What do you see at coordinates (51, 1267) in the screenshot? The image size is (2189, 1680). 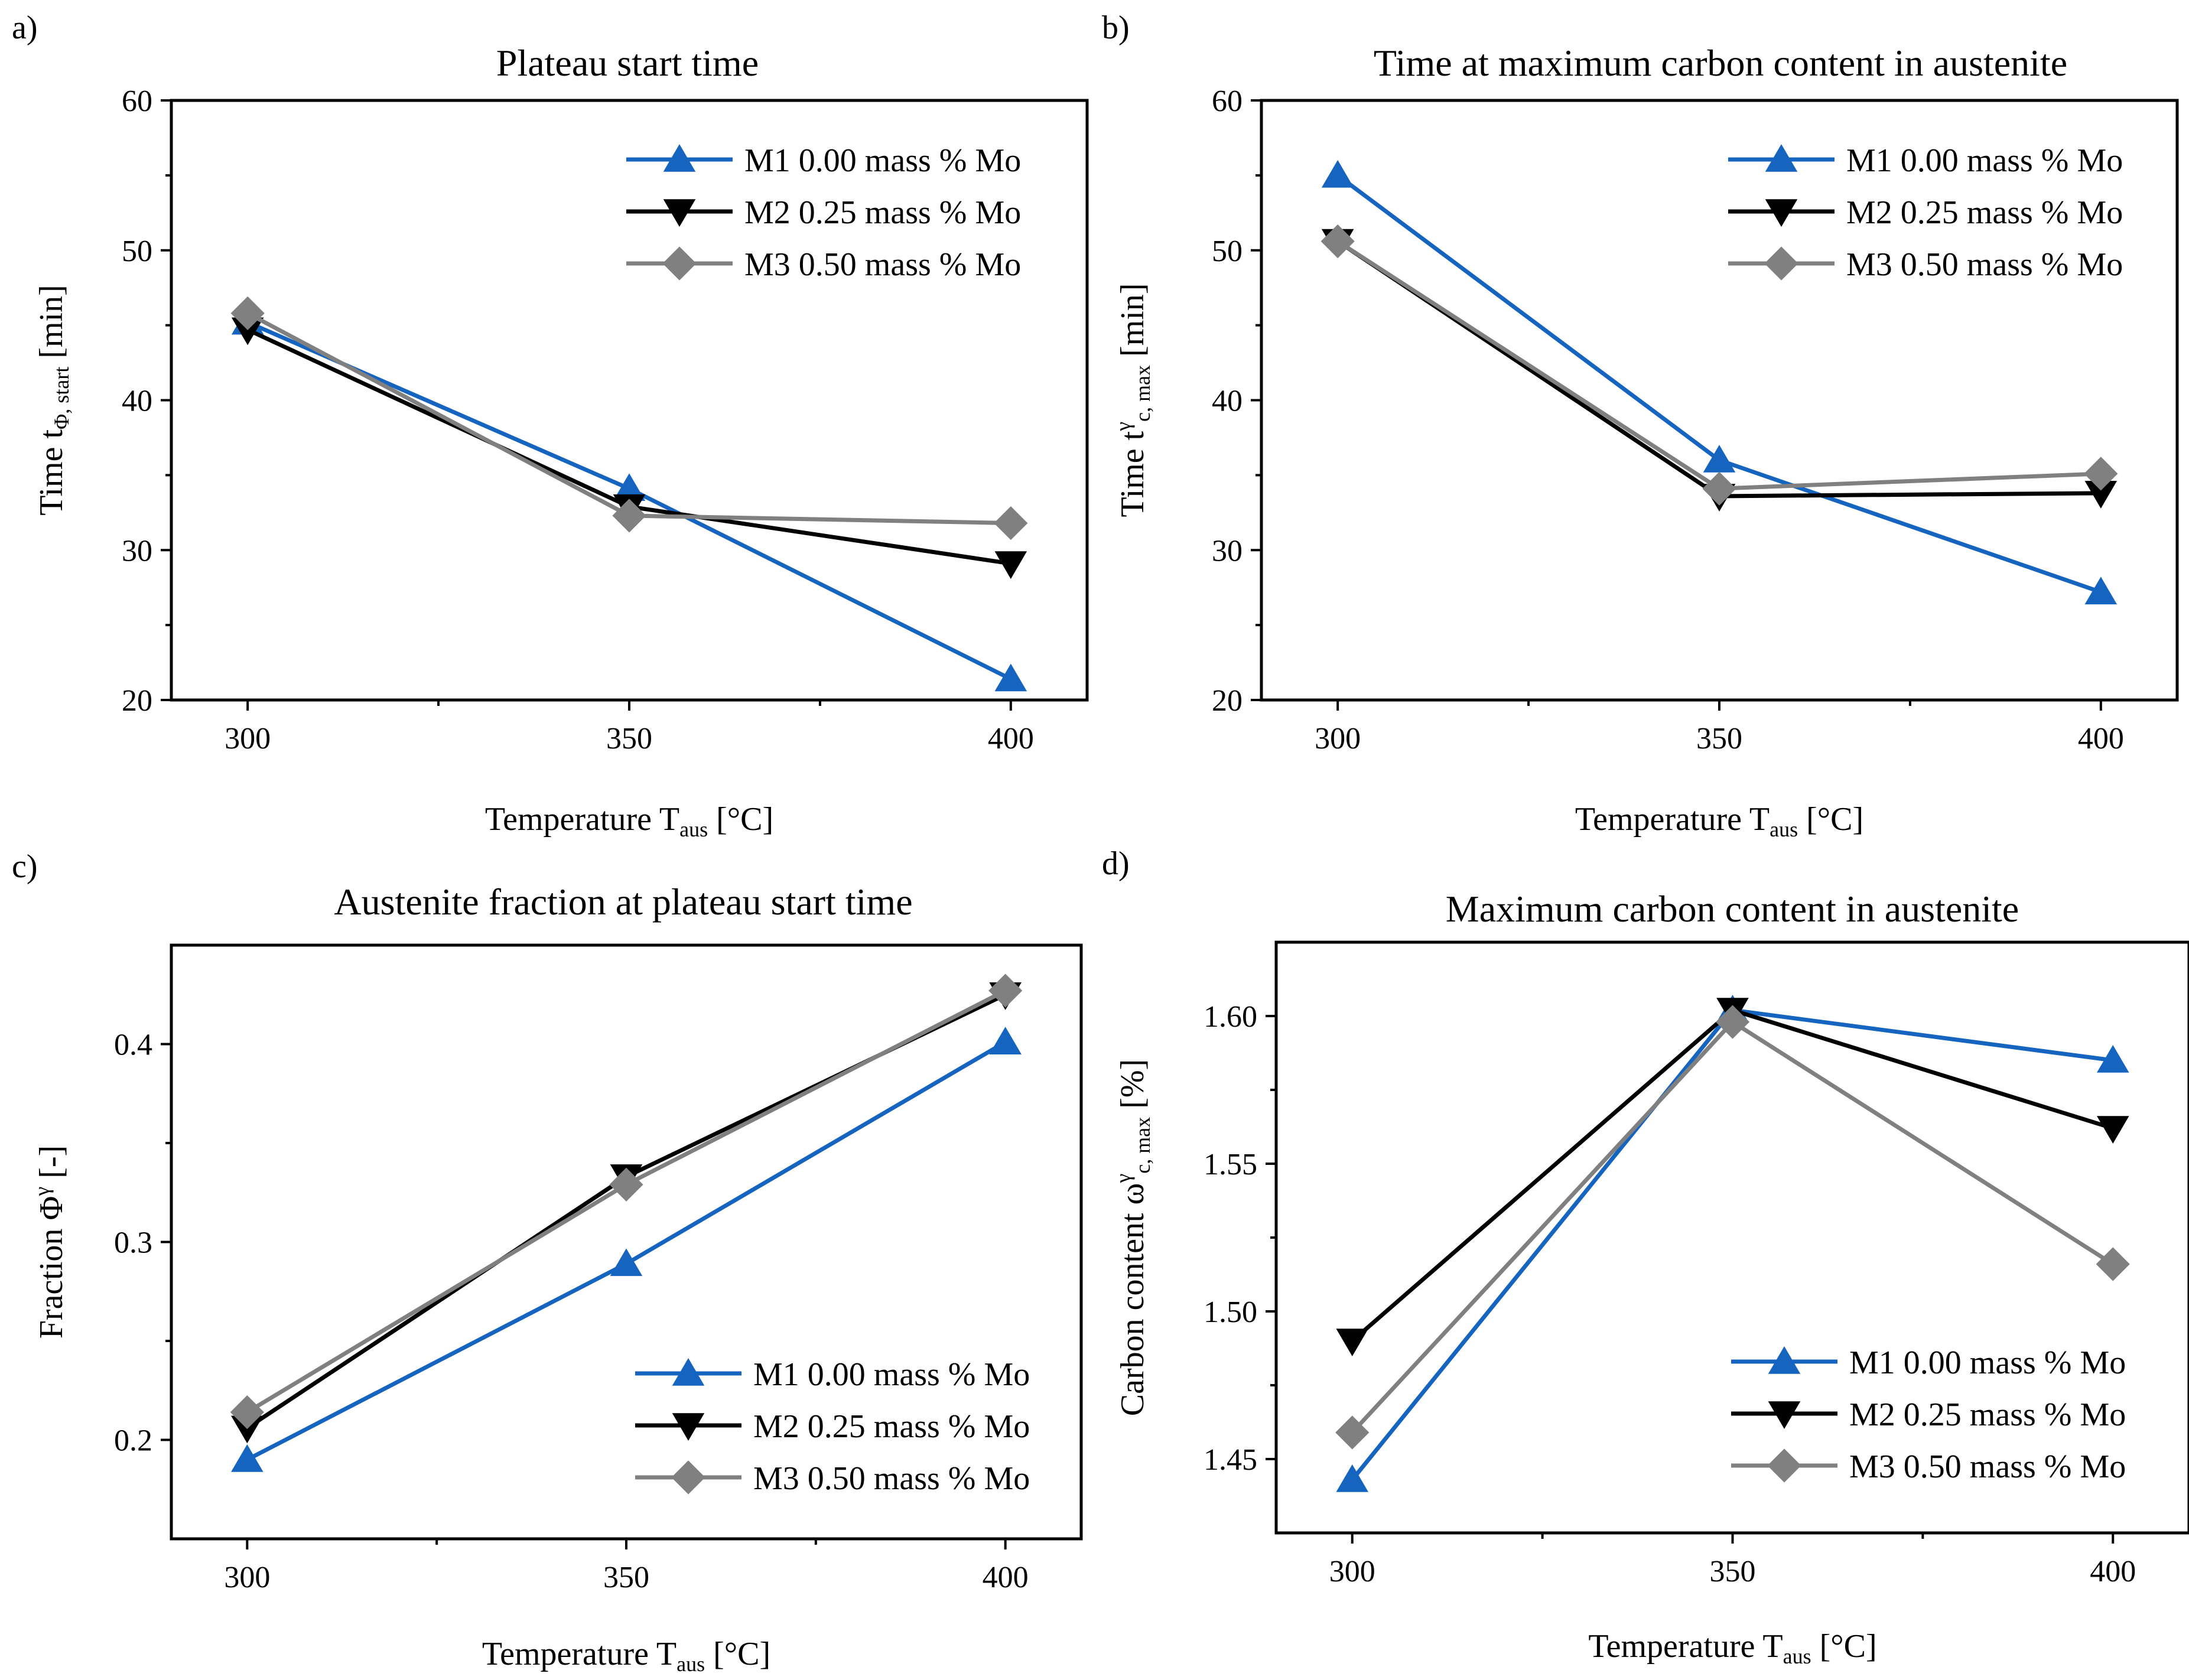 I see `y-axis-label-main: Fraction Φ` at bounding box center [51, 1267].